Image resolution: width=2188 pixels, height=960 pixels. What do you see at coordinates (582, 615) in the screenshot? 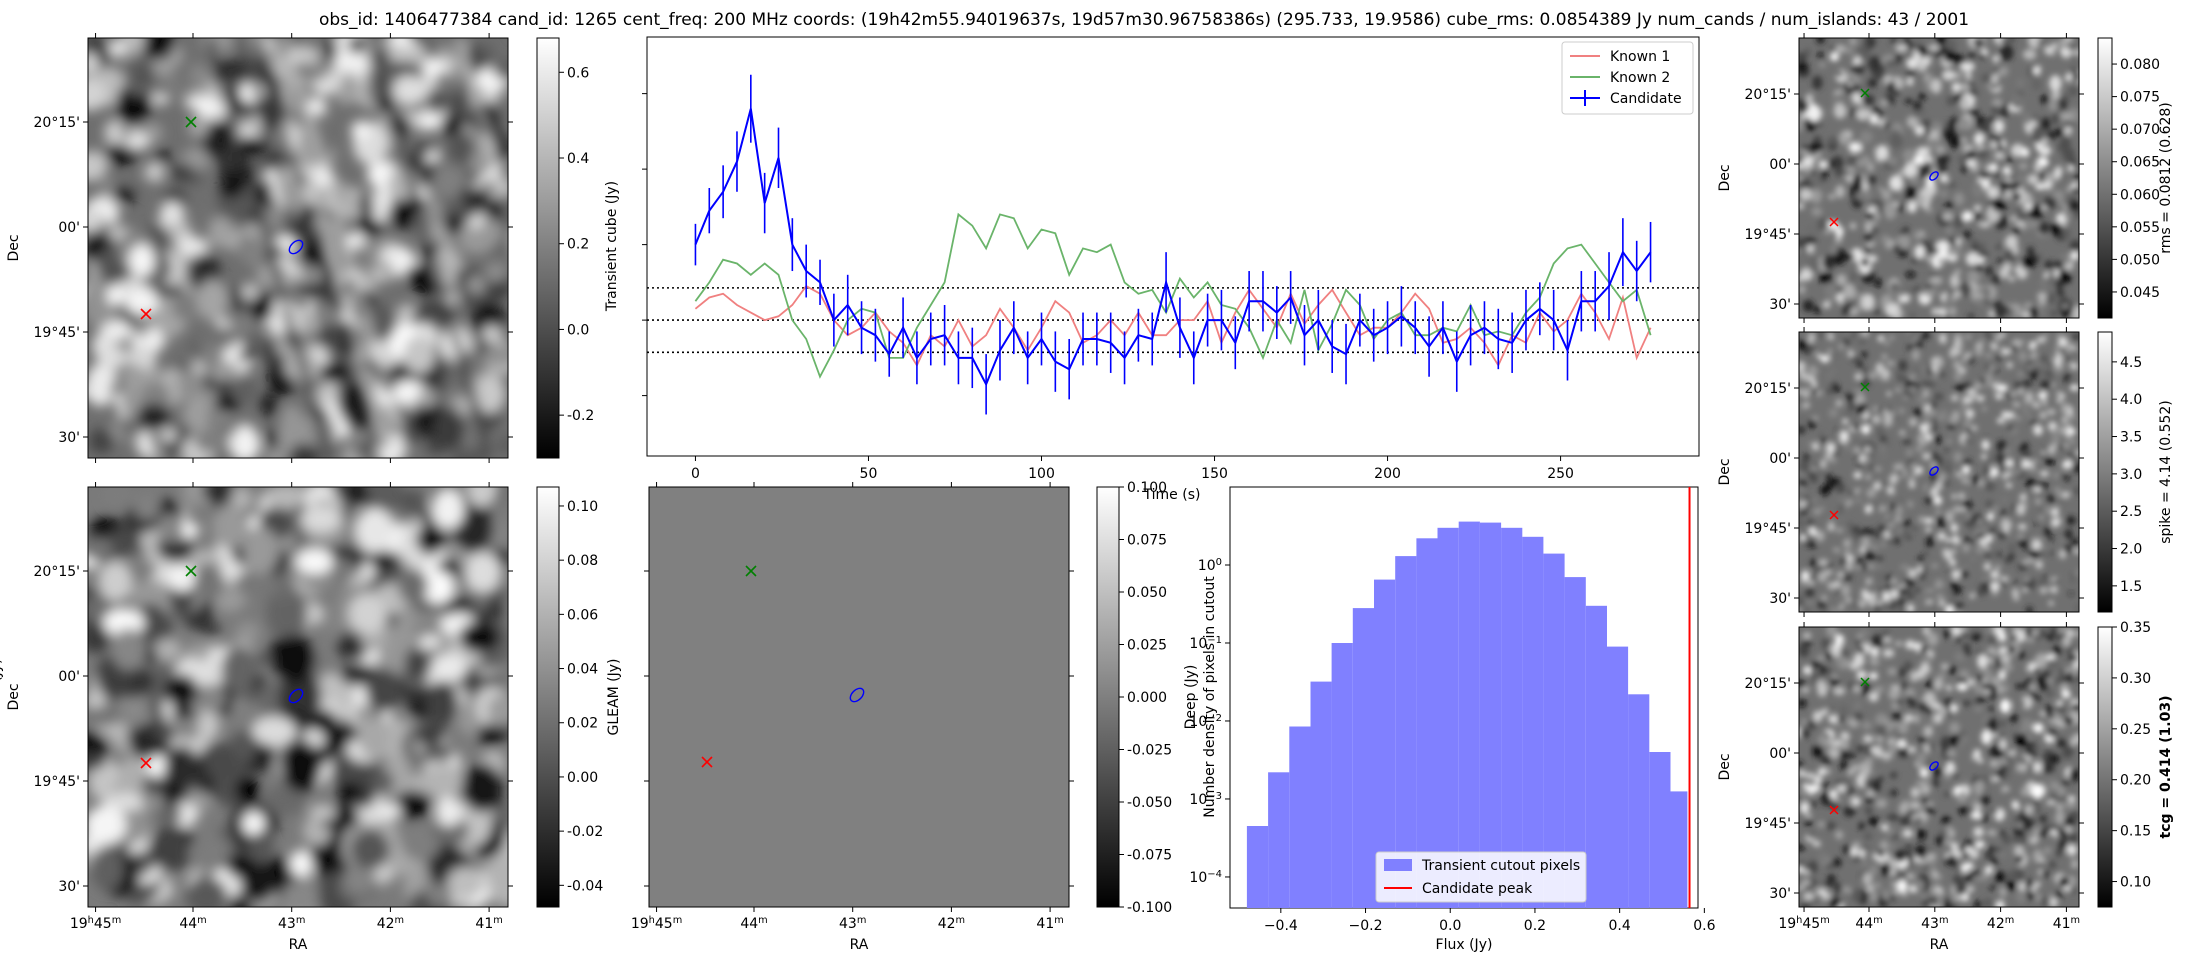
I see `colorbar-tick-label: 0.06` at bounding box center [582, 615].